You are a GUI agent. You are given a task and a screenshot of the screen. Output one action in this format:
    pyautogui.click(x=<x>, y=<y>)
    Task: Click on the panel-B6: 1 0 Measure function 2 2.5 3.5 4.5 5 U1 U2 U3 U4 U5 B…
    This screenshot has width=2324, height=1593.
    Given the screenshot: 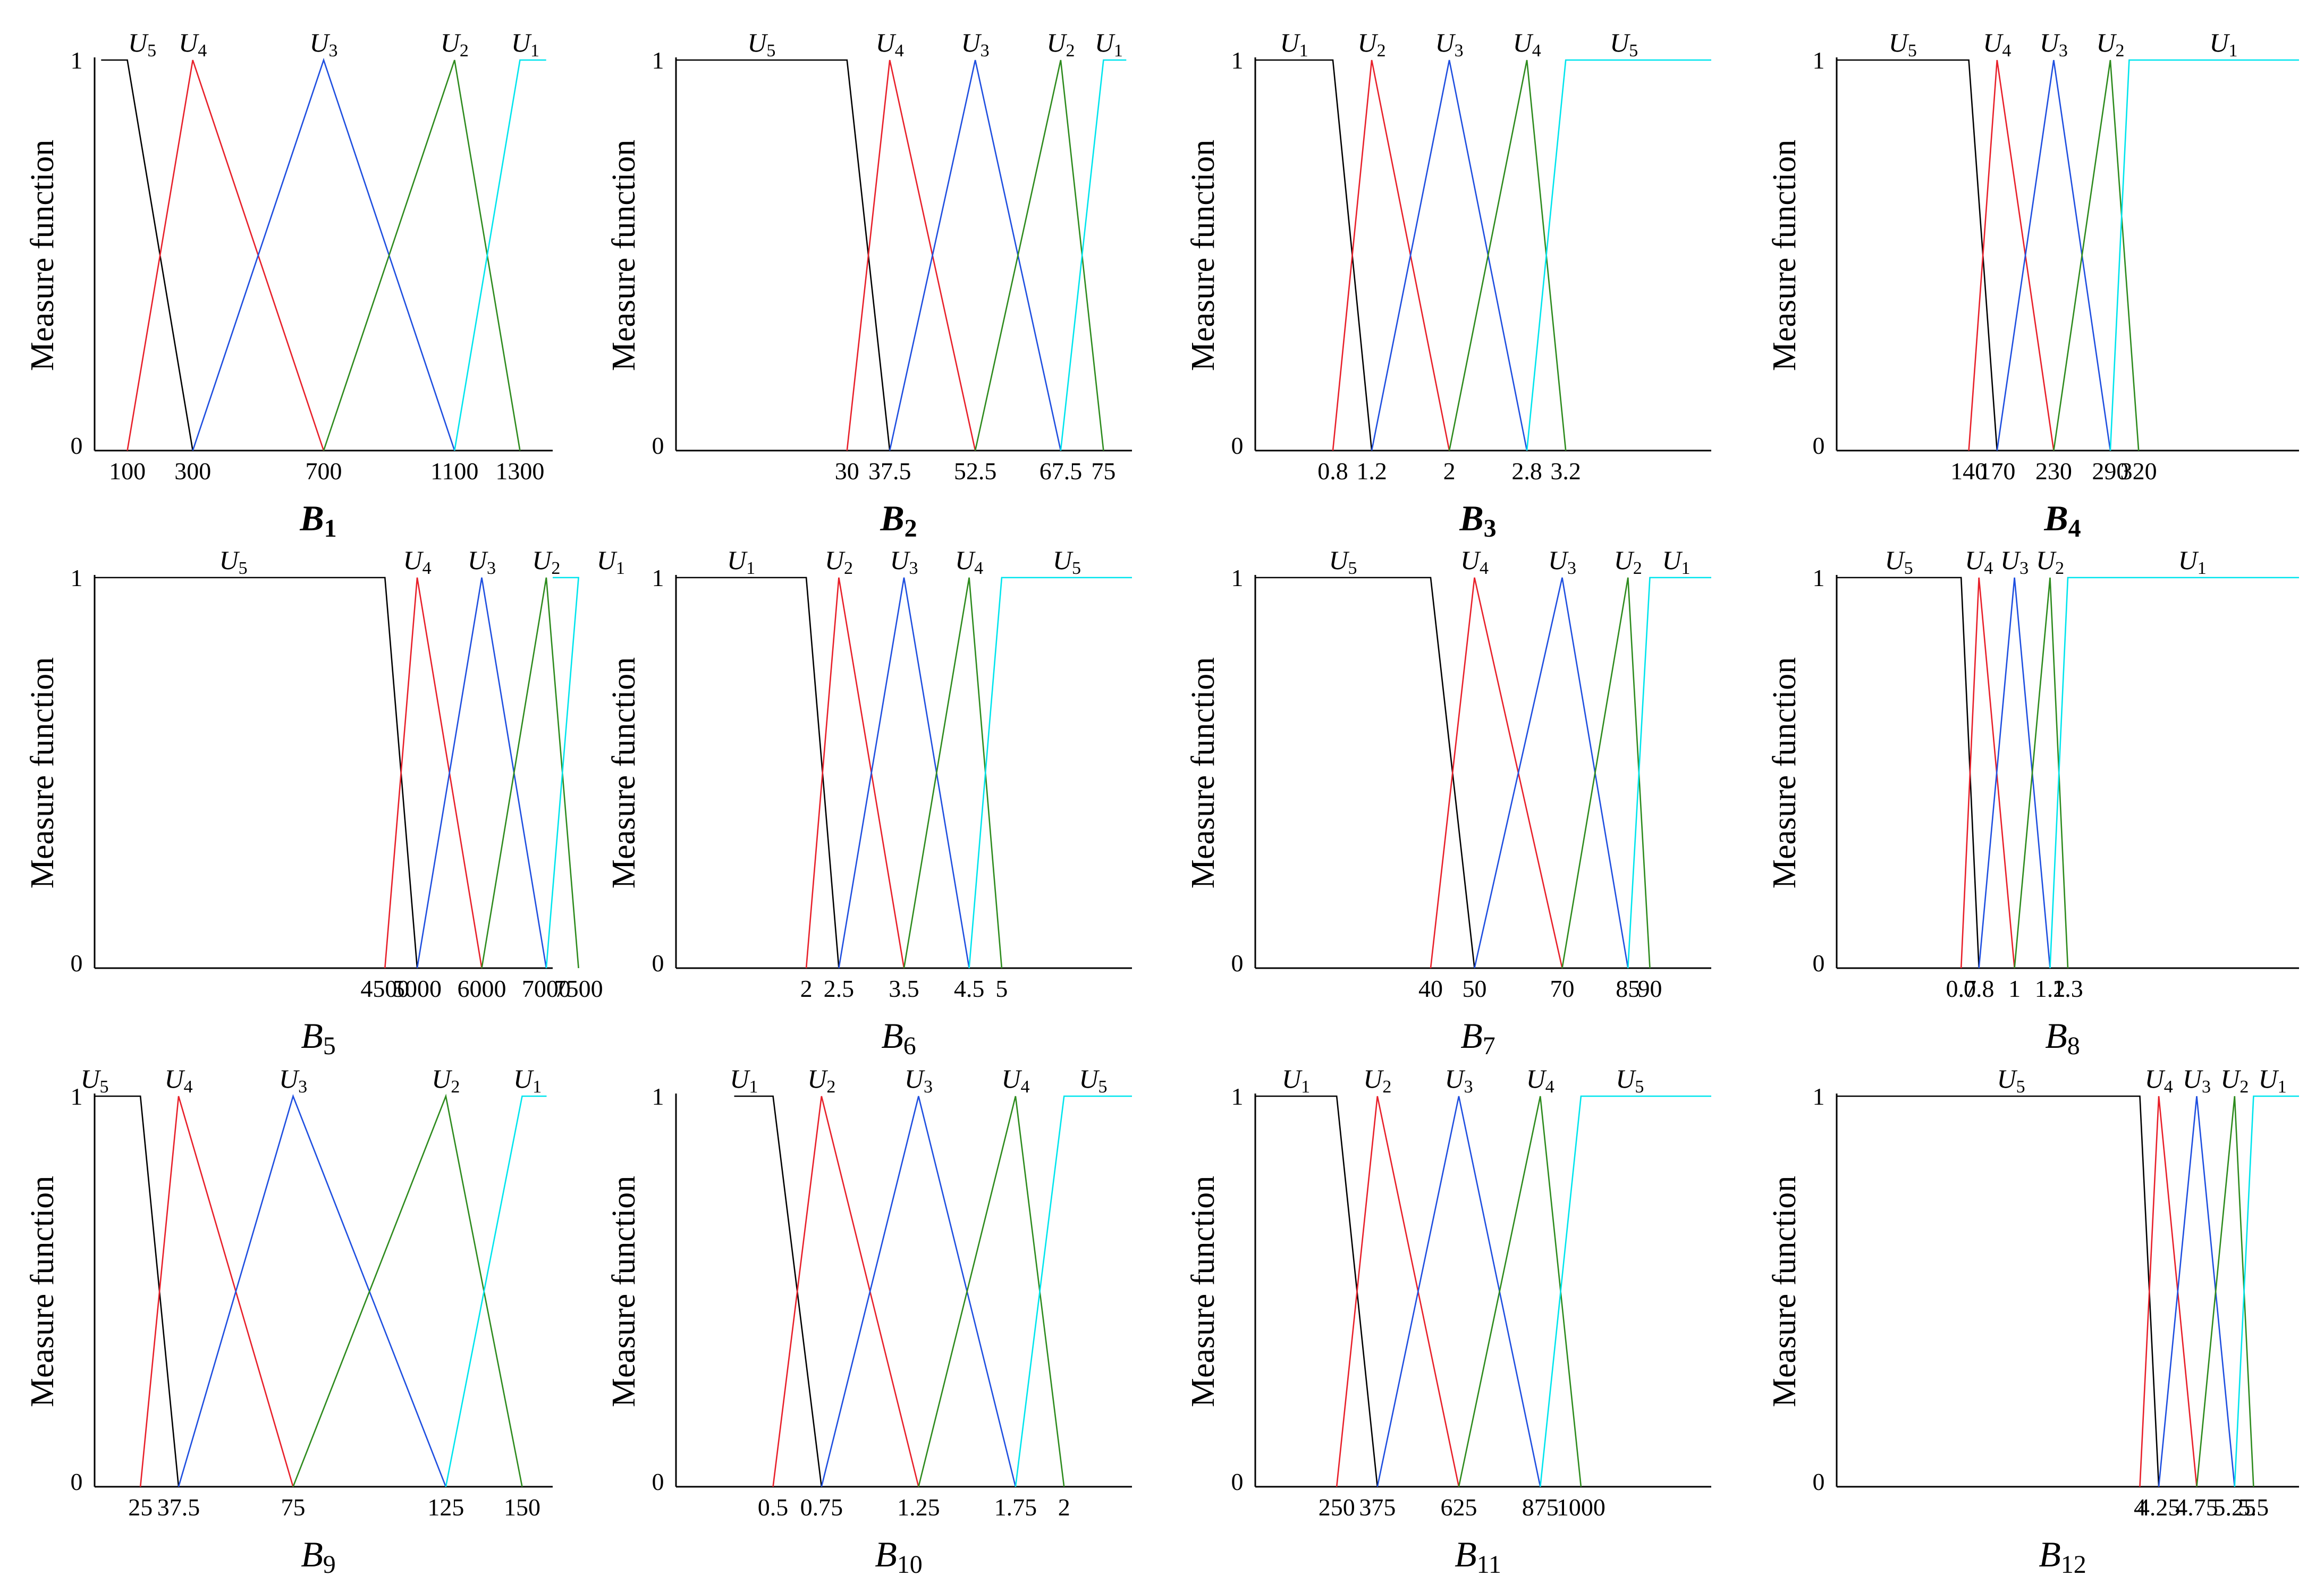 What is the action you would take?
    pyautogui.click(x=869, y=802)
    